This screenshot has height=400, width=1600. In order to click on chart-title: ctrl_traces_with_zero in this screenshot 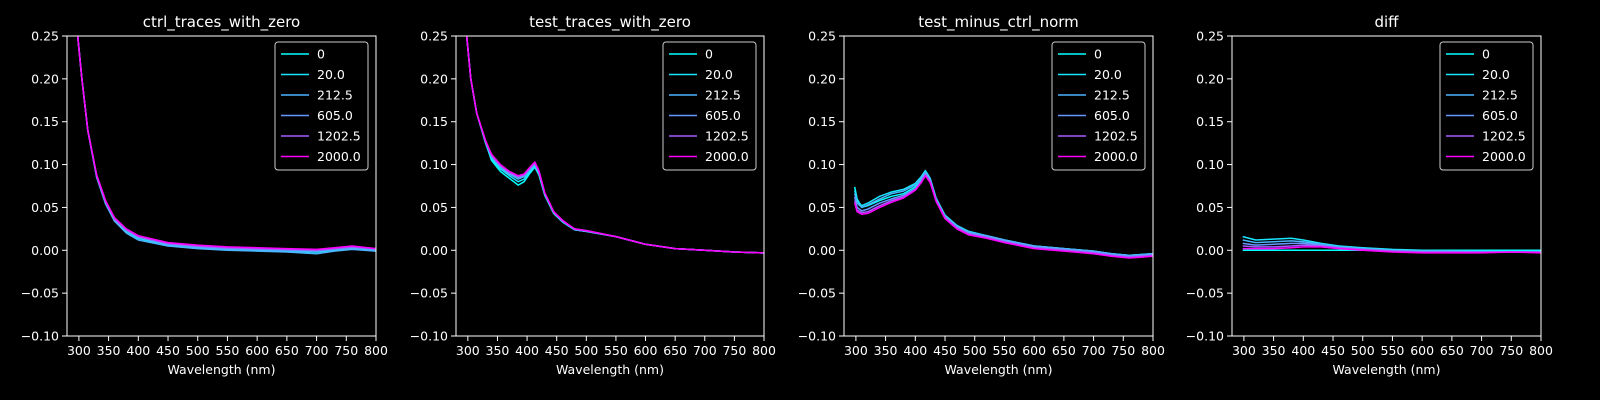, I will do `click(221, 22)`.